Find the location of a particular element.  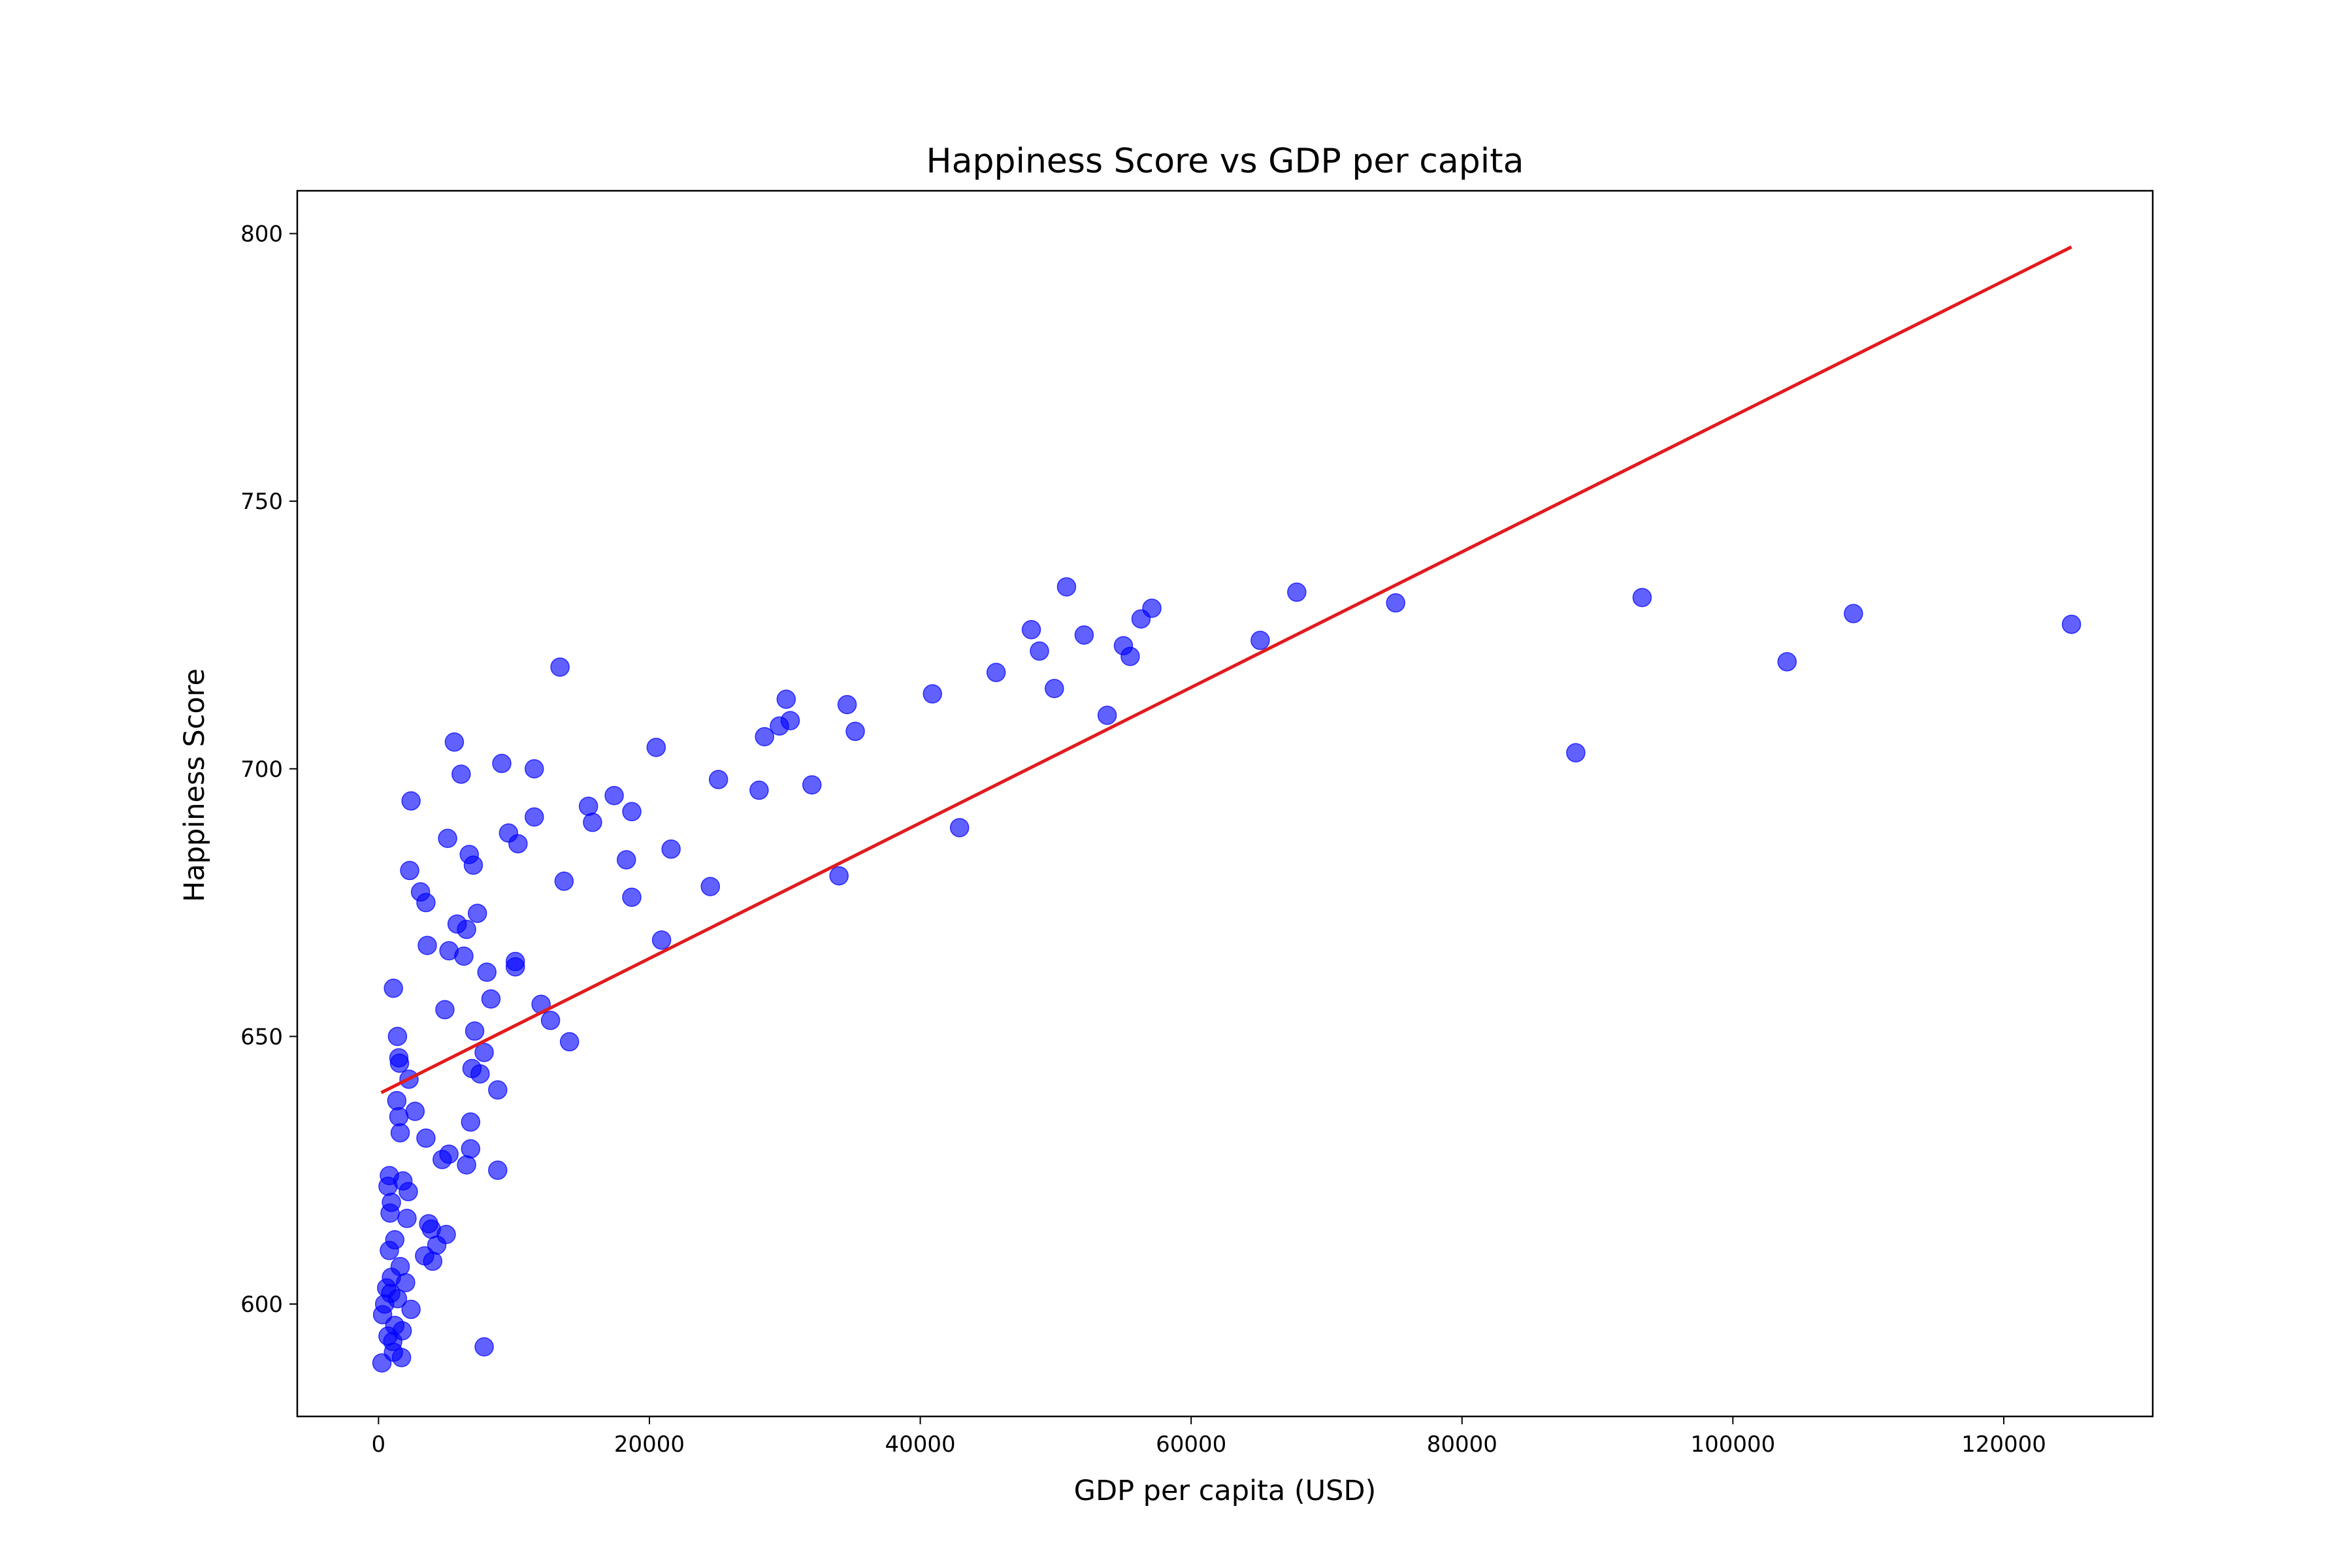

chart-title: Happiness Score vs GDP per capita is located at coordinates (1225, 161).